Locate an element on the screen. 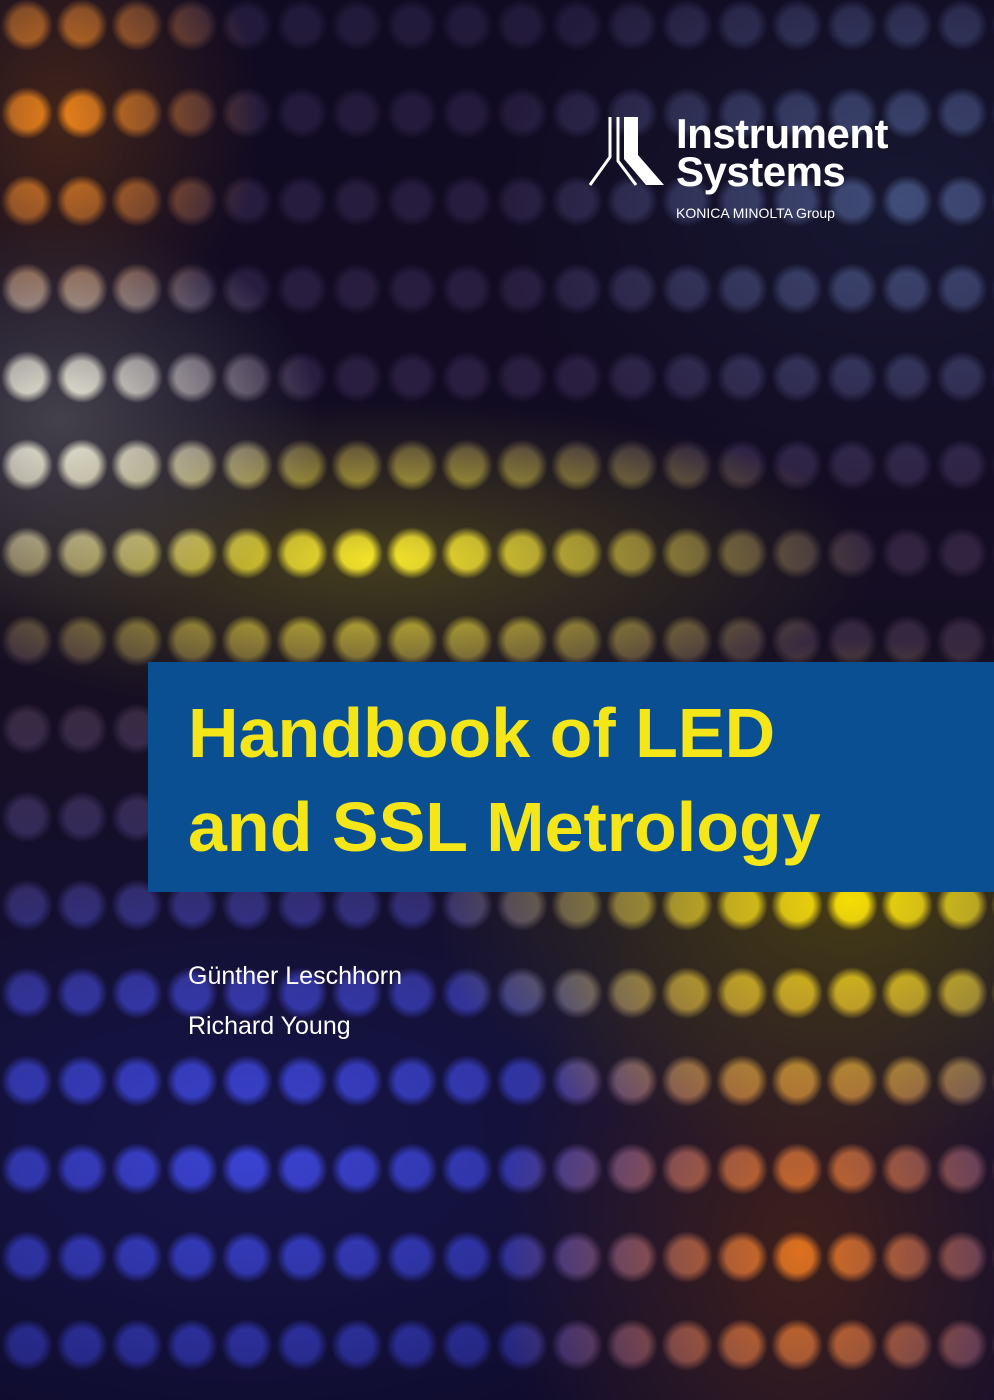  logo-line1: Instrument is located at coordinates (782, 133).